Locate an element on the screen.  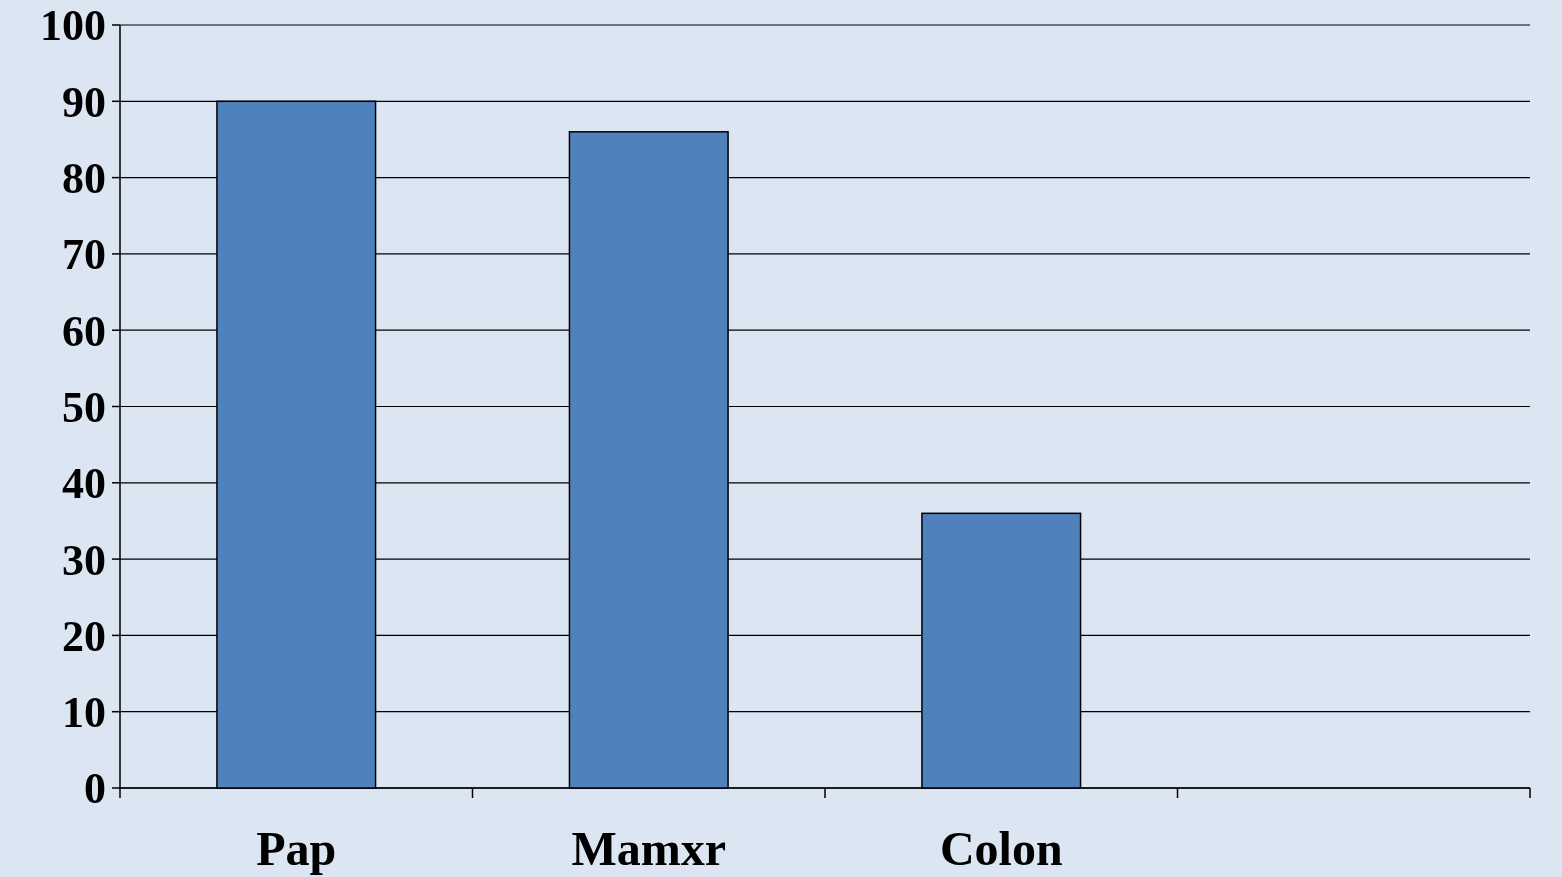
y-tick-label: 90 is located at coordinates (84, 102).